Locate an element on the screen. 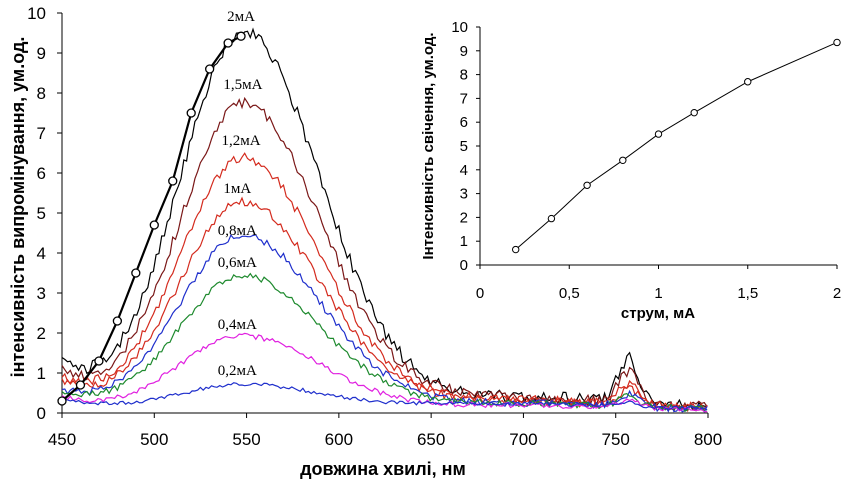  main-x-tick-label: 700 is located at coordinates (523, 439).